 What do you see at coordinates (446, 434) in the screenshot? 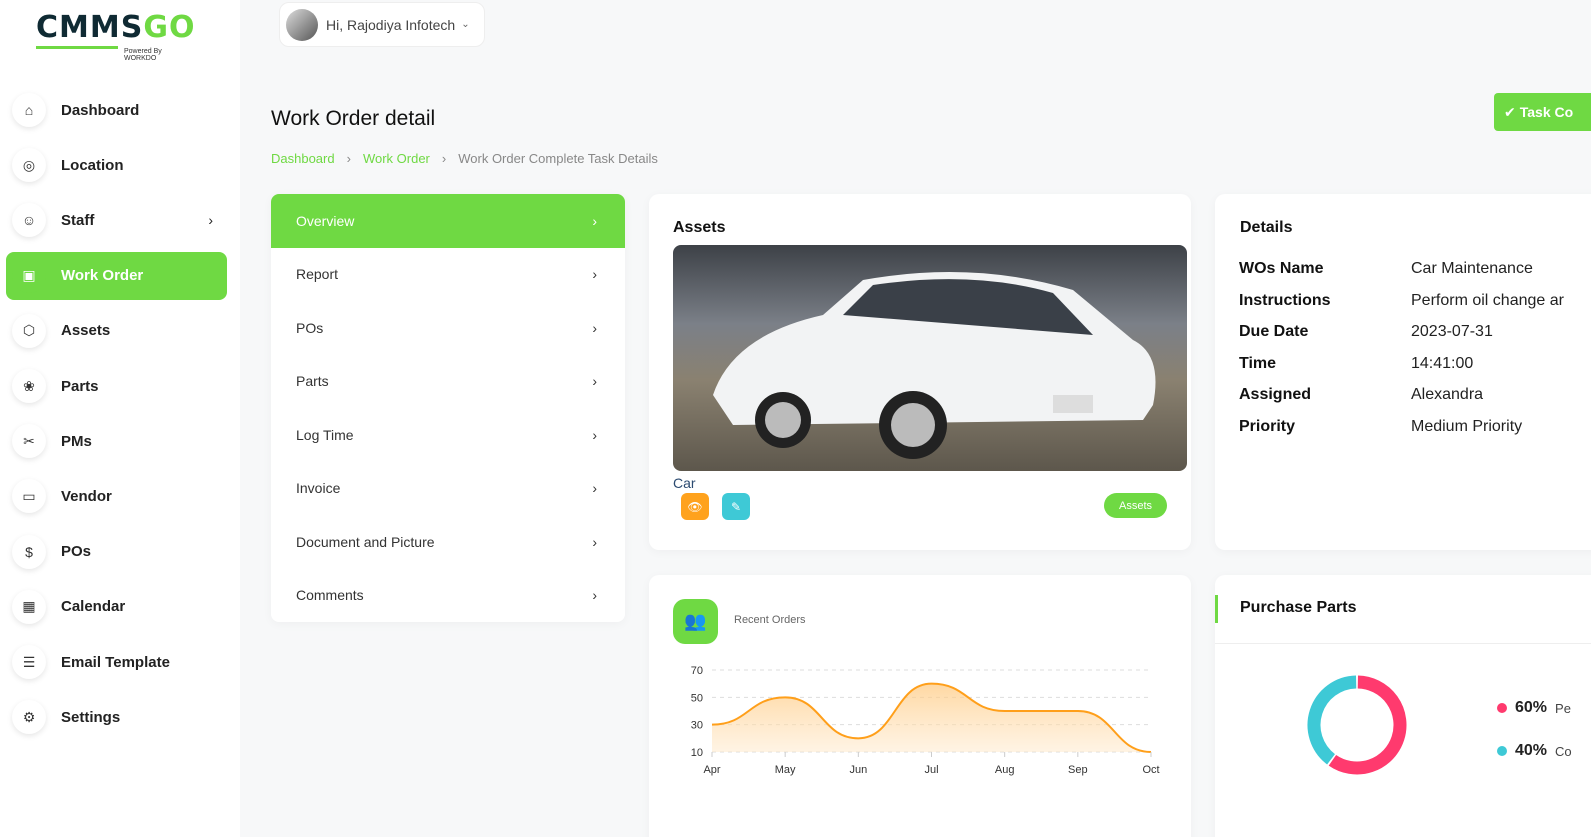
I see `menu-item-log-time: Log Time ›` at bounding box center [446, 434].